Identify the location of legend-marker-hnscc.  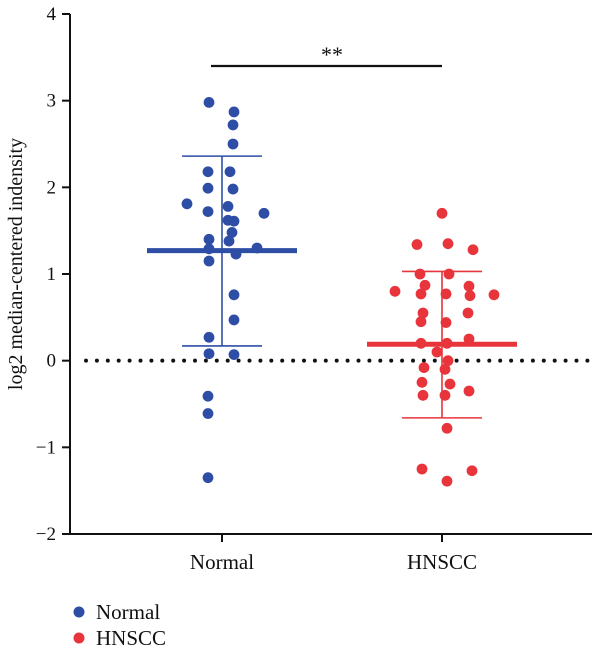
(79, 638).